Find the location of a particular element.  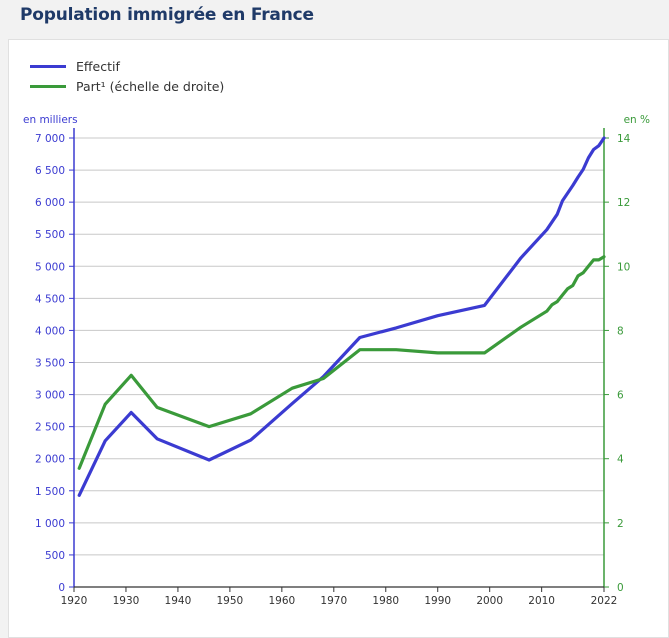

data-point-part-2021 is located at coordinates (598, 259).